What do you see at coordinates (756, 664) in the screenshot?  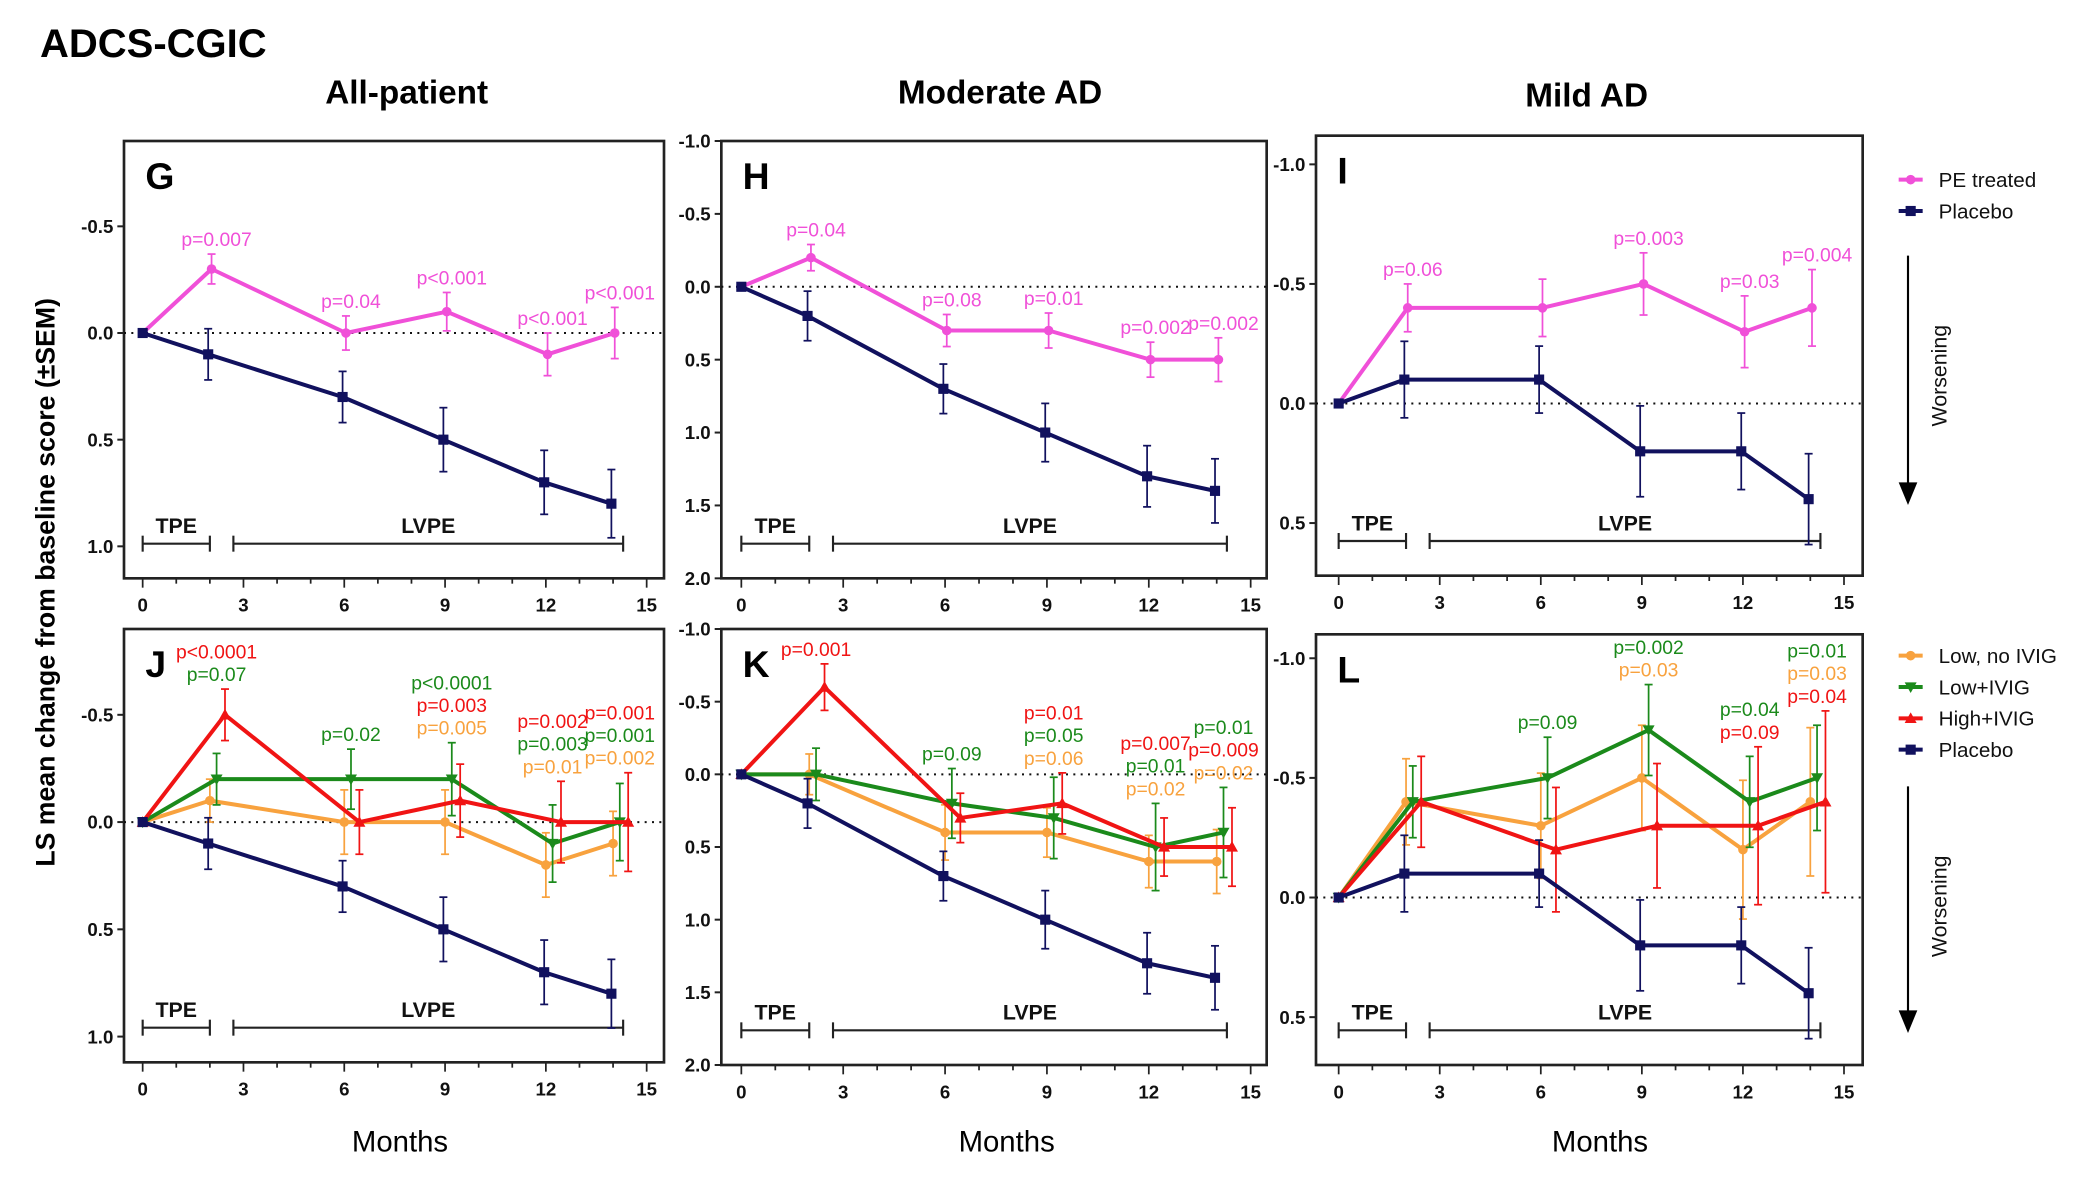 I see `panel-letter: K` at bounding box center [756, 664].